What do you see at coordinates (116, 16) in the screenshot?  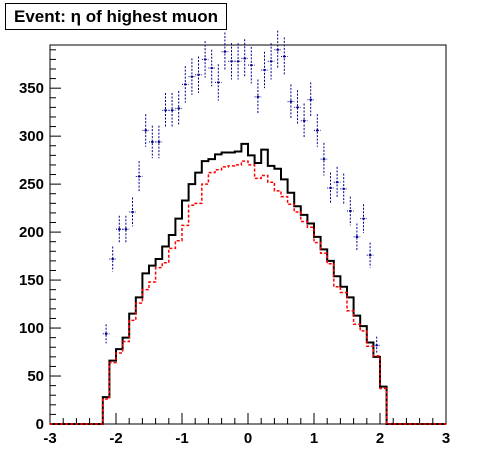 I see `chart-title: Event: η of highest muon` at bounding box center [116, 16].